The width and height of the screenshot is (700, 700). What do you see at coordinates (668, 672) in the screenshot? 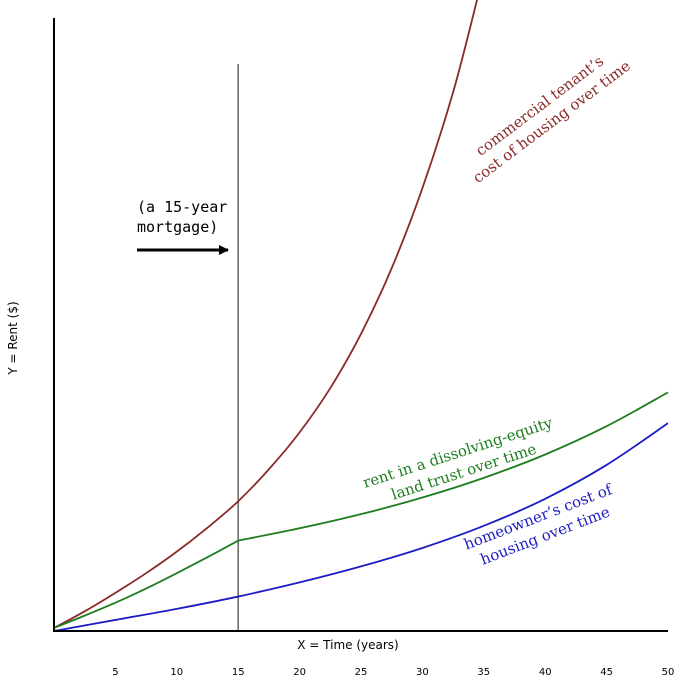
I see `x-tick-label: 50` at bounding box center [668, 672].